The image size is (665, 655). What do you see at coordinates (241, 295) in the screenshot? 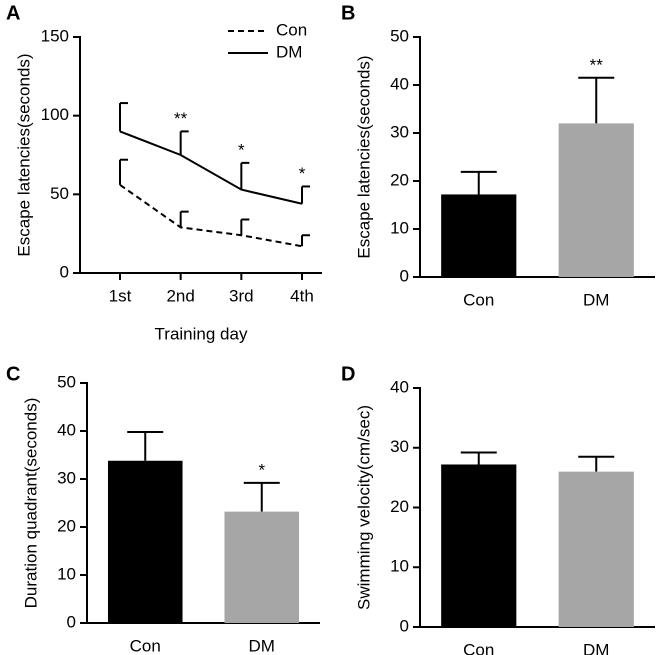
I see `x-tick-label: 3rd` at bounding box center [241, 295].